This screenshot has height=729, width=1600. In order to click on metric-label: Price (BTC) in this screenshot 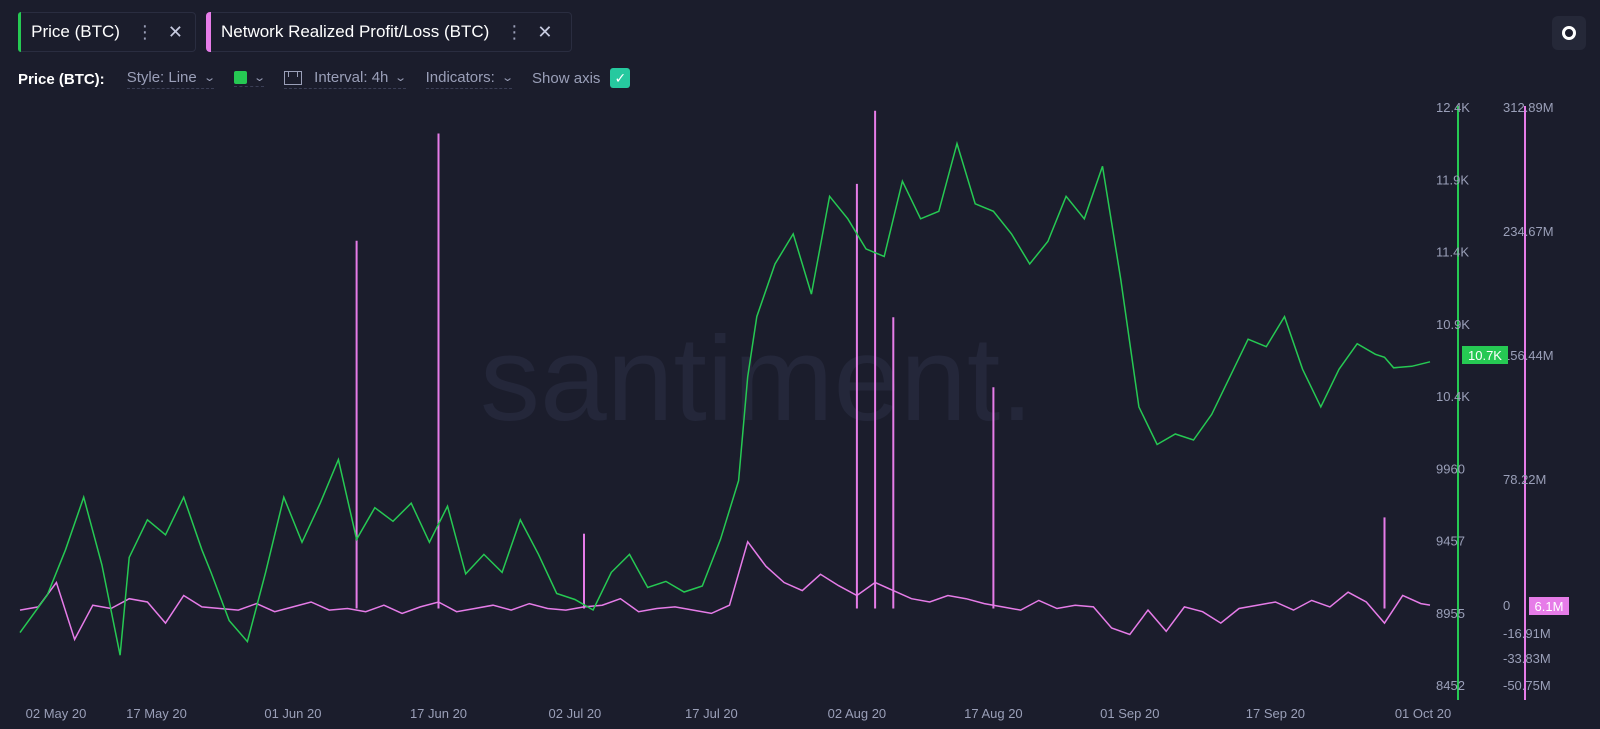, I will do `click(75, 31)`.